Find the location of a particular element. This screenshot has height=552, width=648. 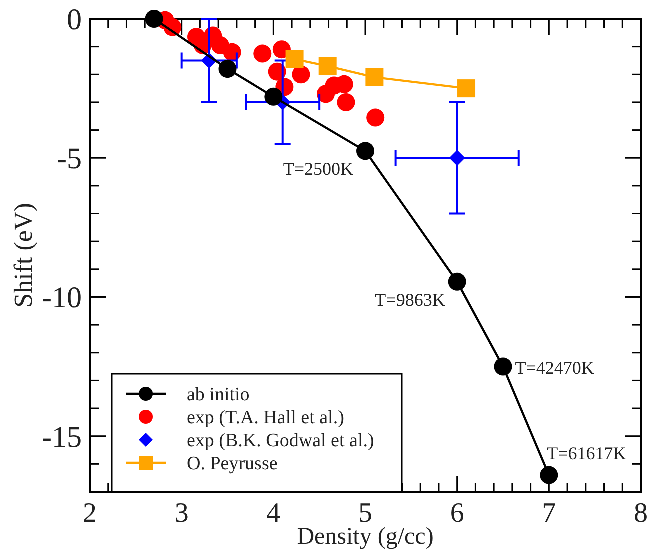

x-tick-label: 3 is located at coordinates (181, 513).